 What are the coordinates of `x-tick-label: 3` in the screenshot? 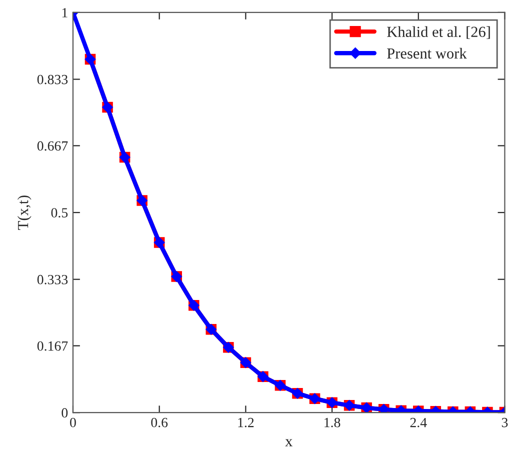 It's located at (505, 423).